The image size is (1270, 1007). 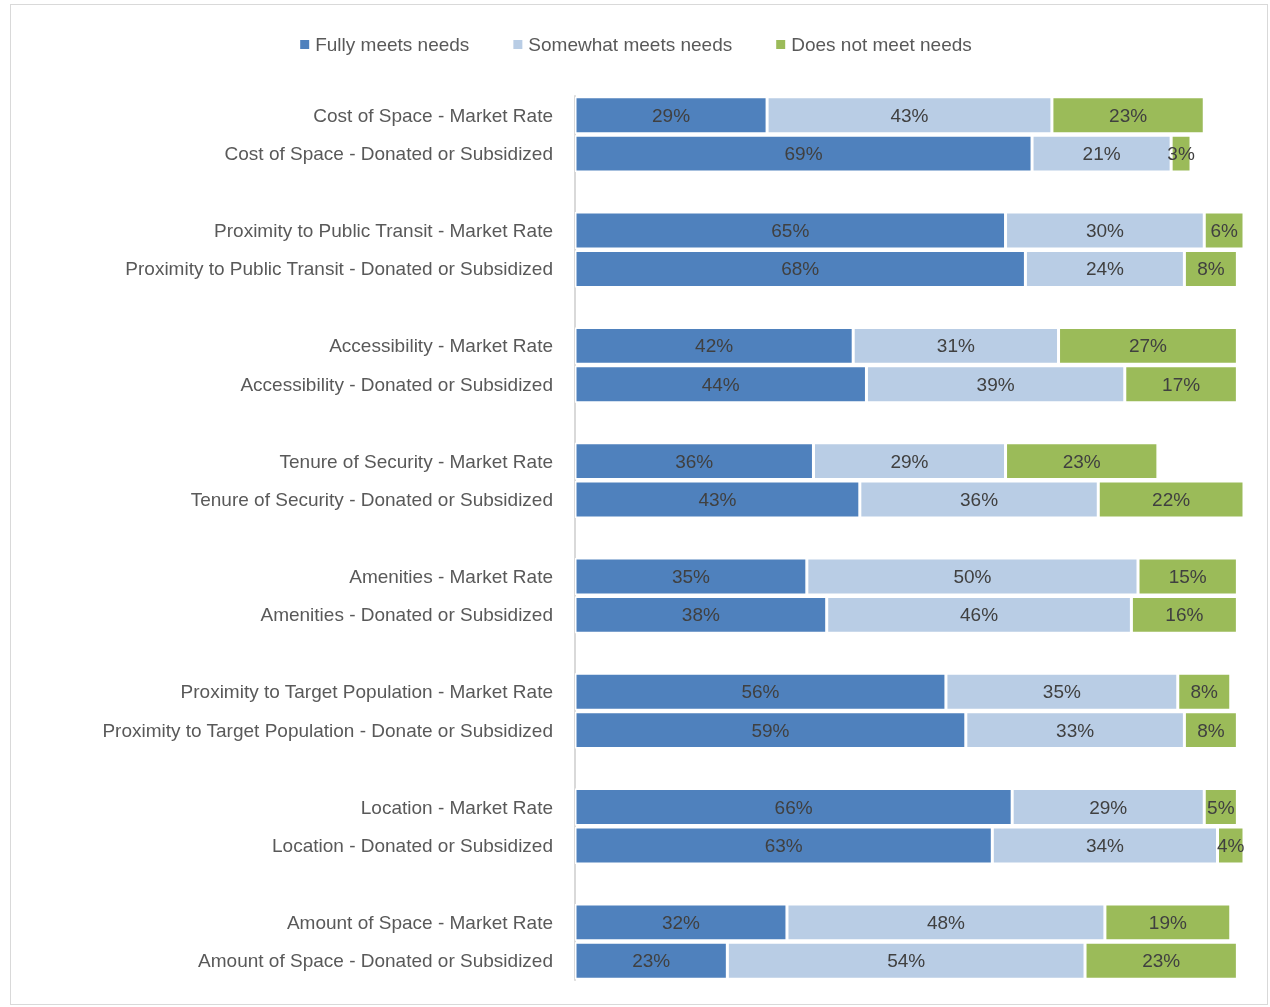 I want to click on data-label: 24%, so click(x=1105, y=269).